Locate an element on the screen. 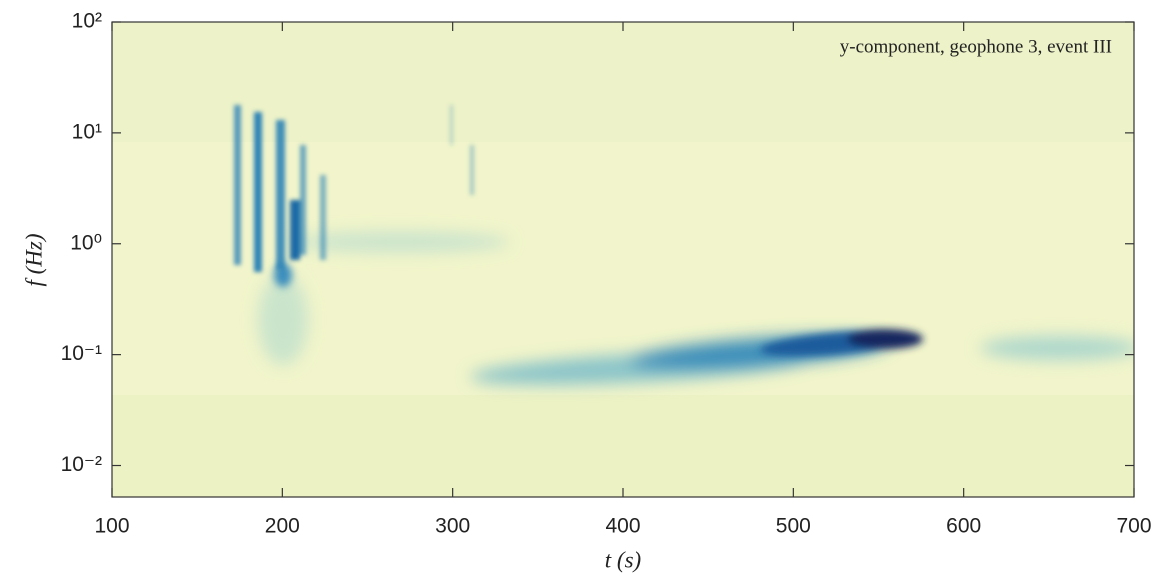  y-tick-label: 10¹ is located at coordinates (87, 131).